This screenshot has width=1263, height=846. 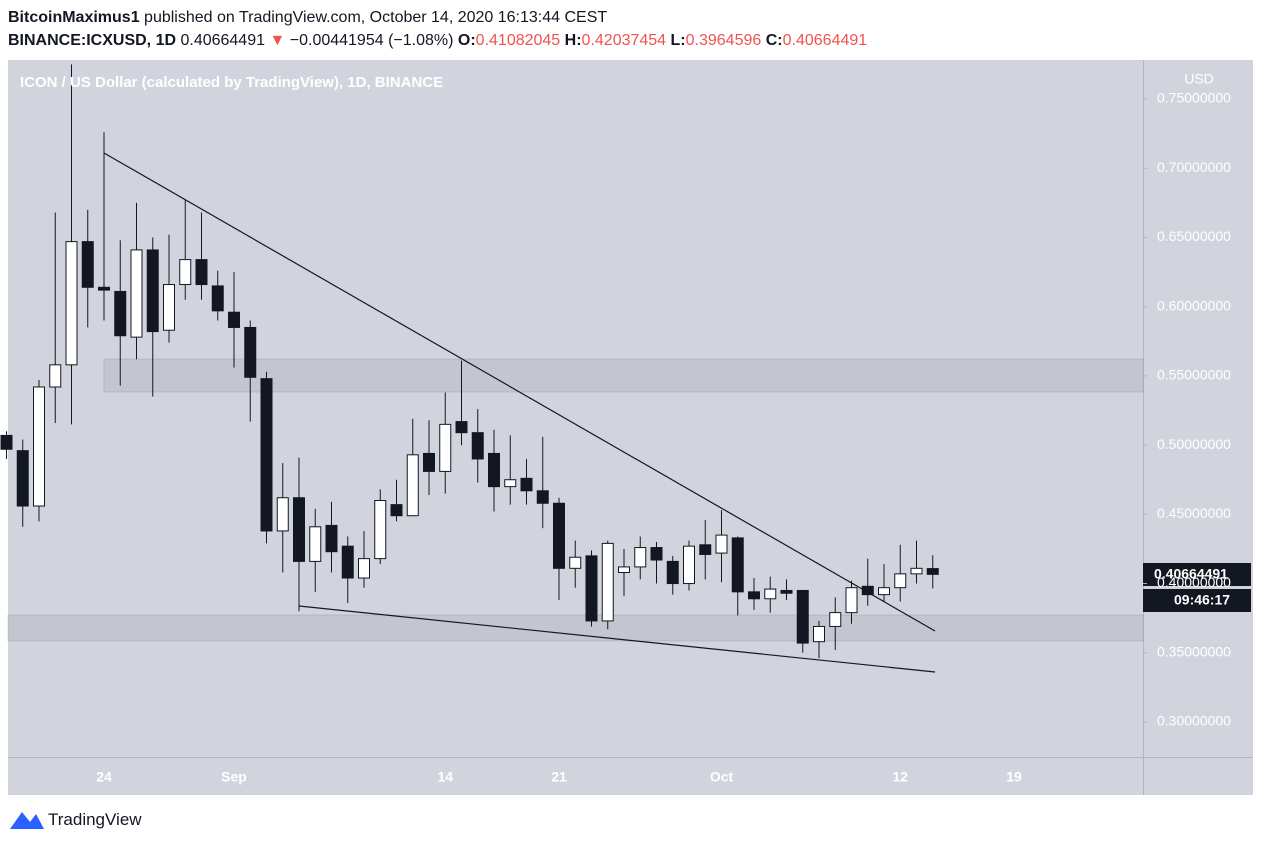 What do you see at coordinates (1194, 721) in the screenshot?
I see `y-tick-label: 0.30000000` at bounding box center [1194, 721].